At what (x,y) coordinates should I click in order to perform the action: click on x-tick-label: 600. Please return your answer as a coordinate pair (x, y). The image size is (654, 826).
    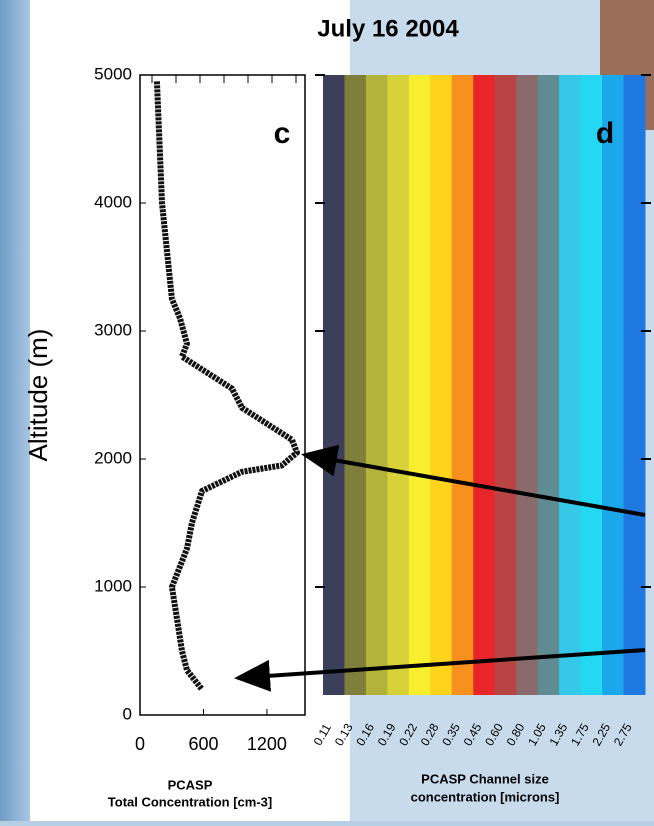
    Looking at the image, I should click on (203, 744).